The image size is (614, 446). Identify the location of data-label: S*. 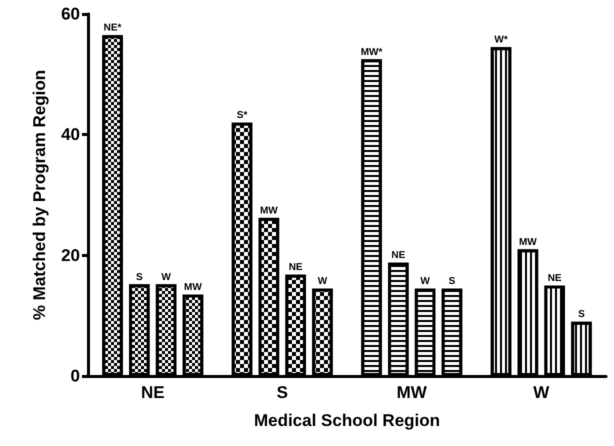
(242, 116).